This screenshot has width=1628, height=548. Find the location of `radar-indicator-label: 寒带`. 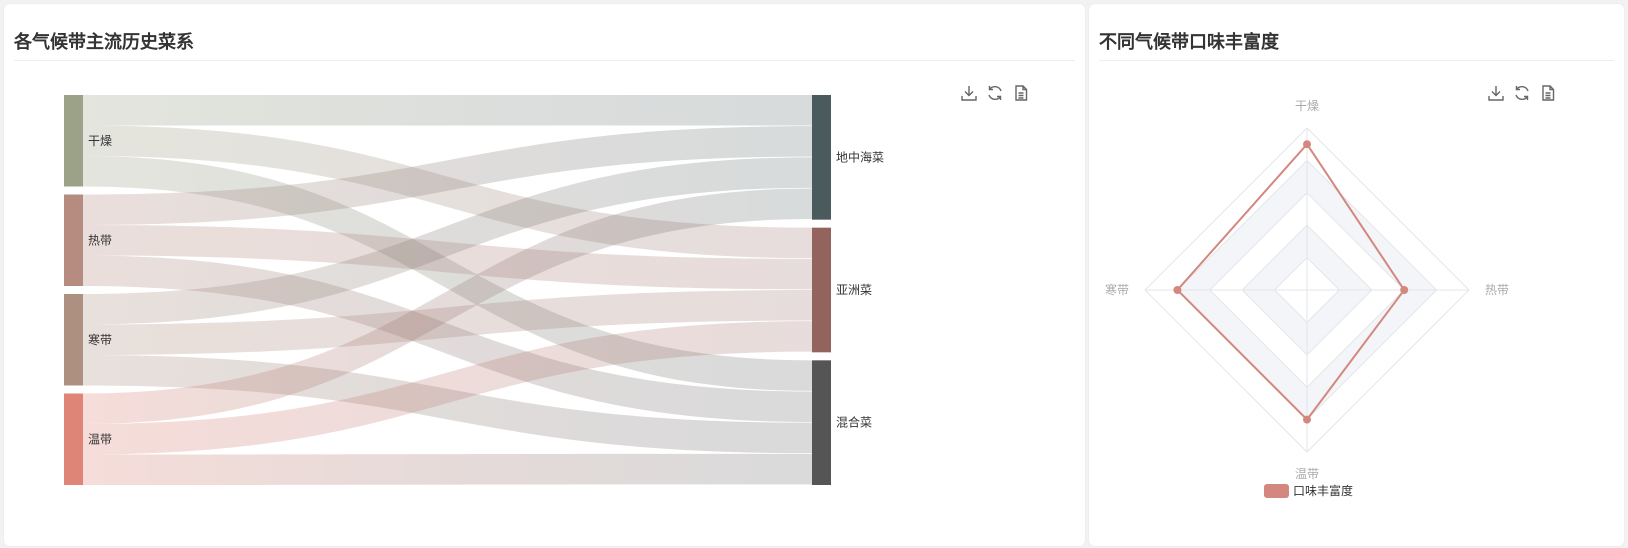

radar-indicator-label: 寒带 is located at coordinates (1117, 289).